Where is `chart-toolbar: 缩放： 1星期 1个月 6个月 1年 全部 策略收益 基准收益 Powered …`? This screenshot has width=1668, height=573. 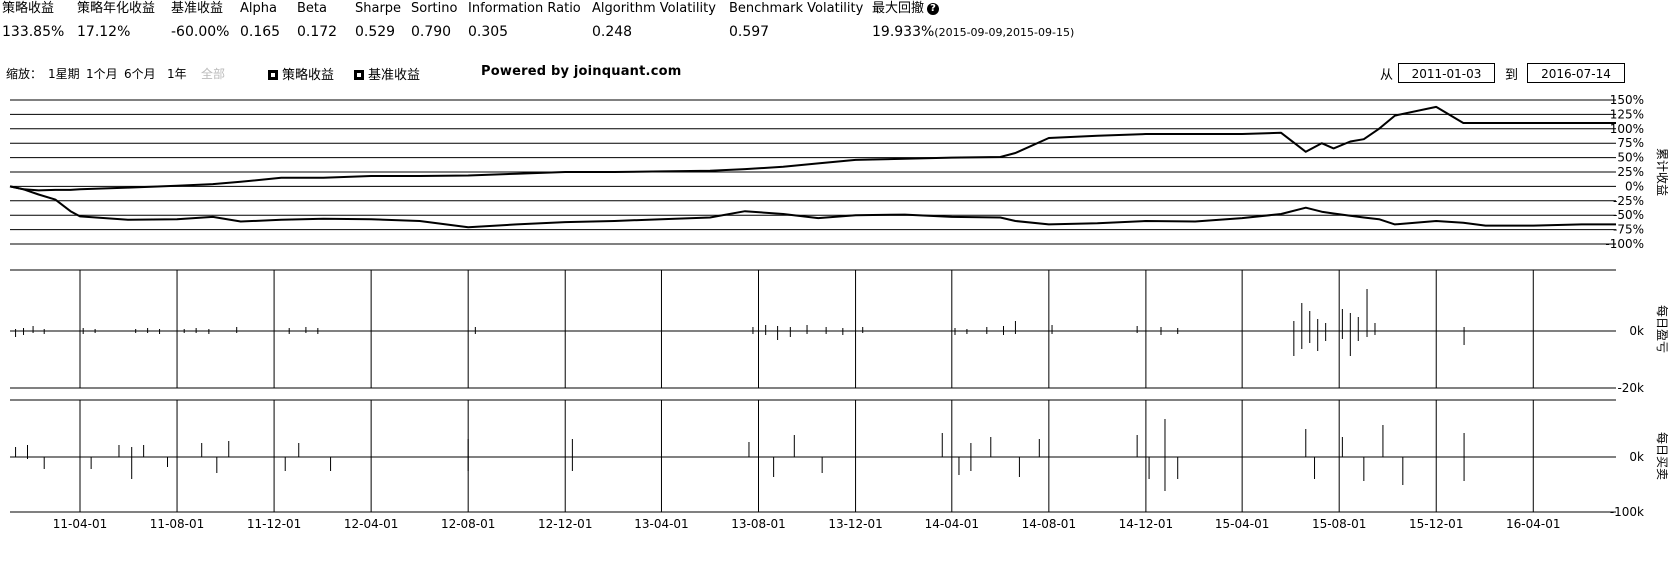 chart-toolbar: 缩放： 1星期 1个月 6个月 1年 全部 策略收益 基准收益 Powered … is located at coordinates (834, 73).